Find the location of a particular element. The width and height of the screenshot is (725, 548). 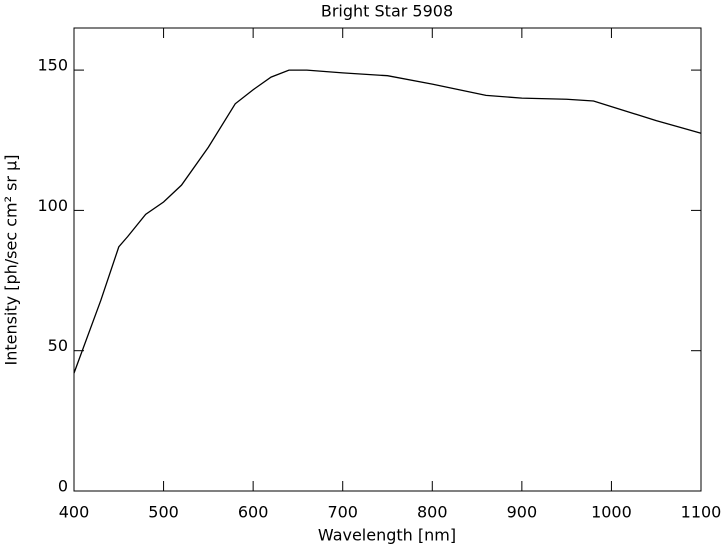

x-tick-label: 900 is located at coordinates (522, 512).